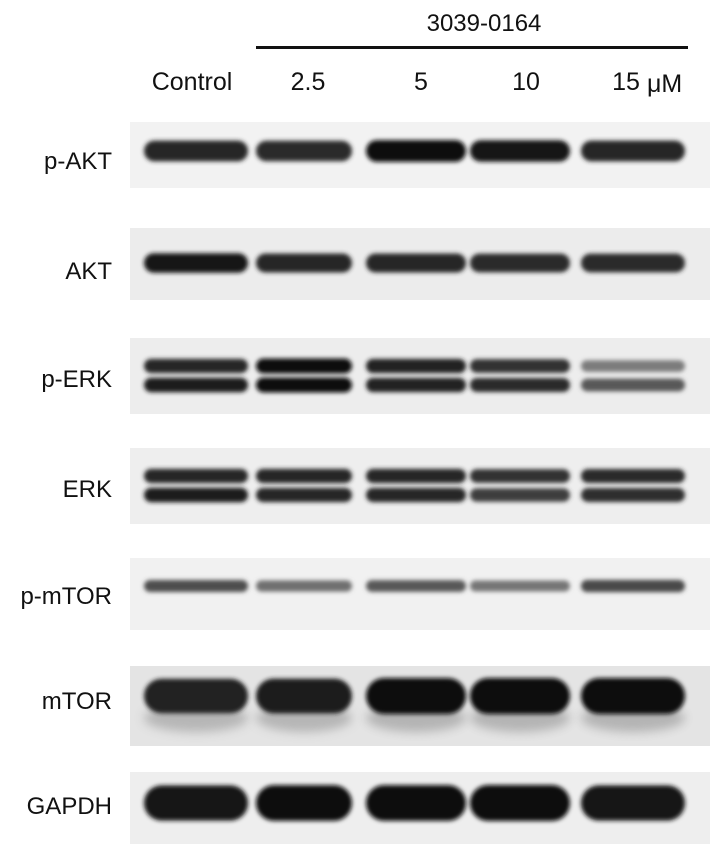  What do you see at coordinates (665, 84) in the screenshot?
I see `unit-label: μM` at bounding box center [665, 84].